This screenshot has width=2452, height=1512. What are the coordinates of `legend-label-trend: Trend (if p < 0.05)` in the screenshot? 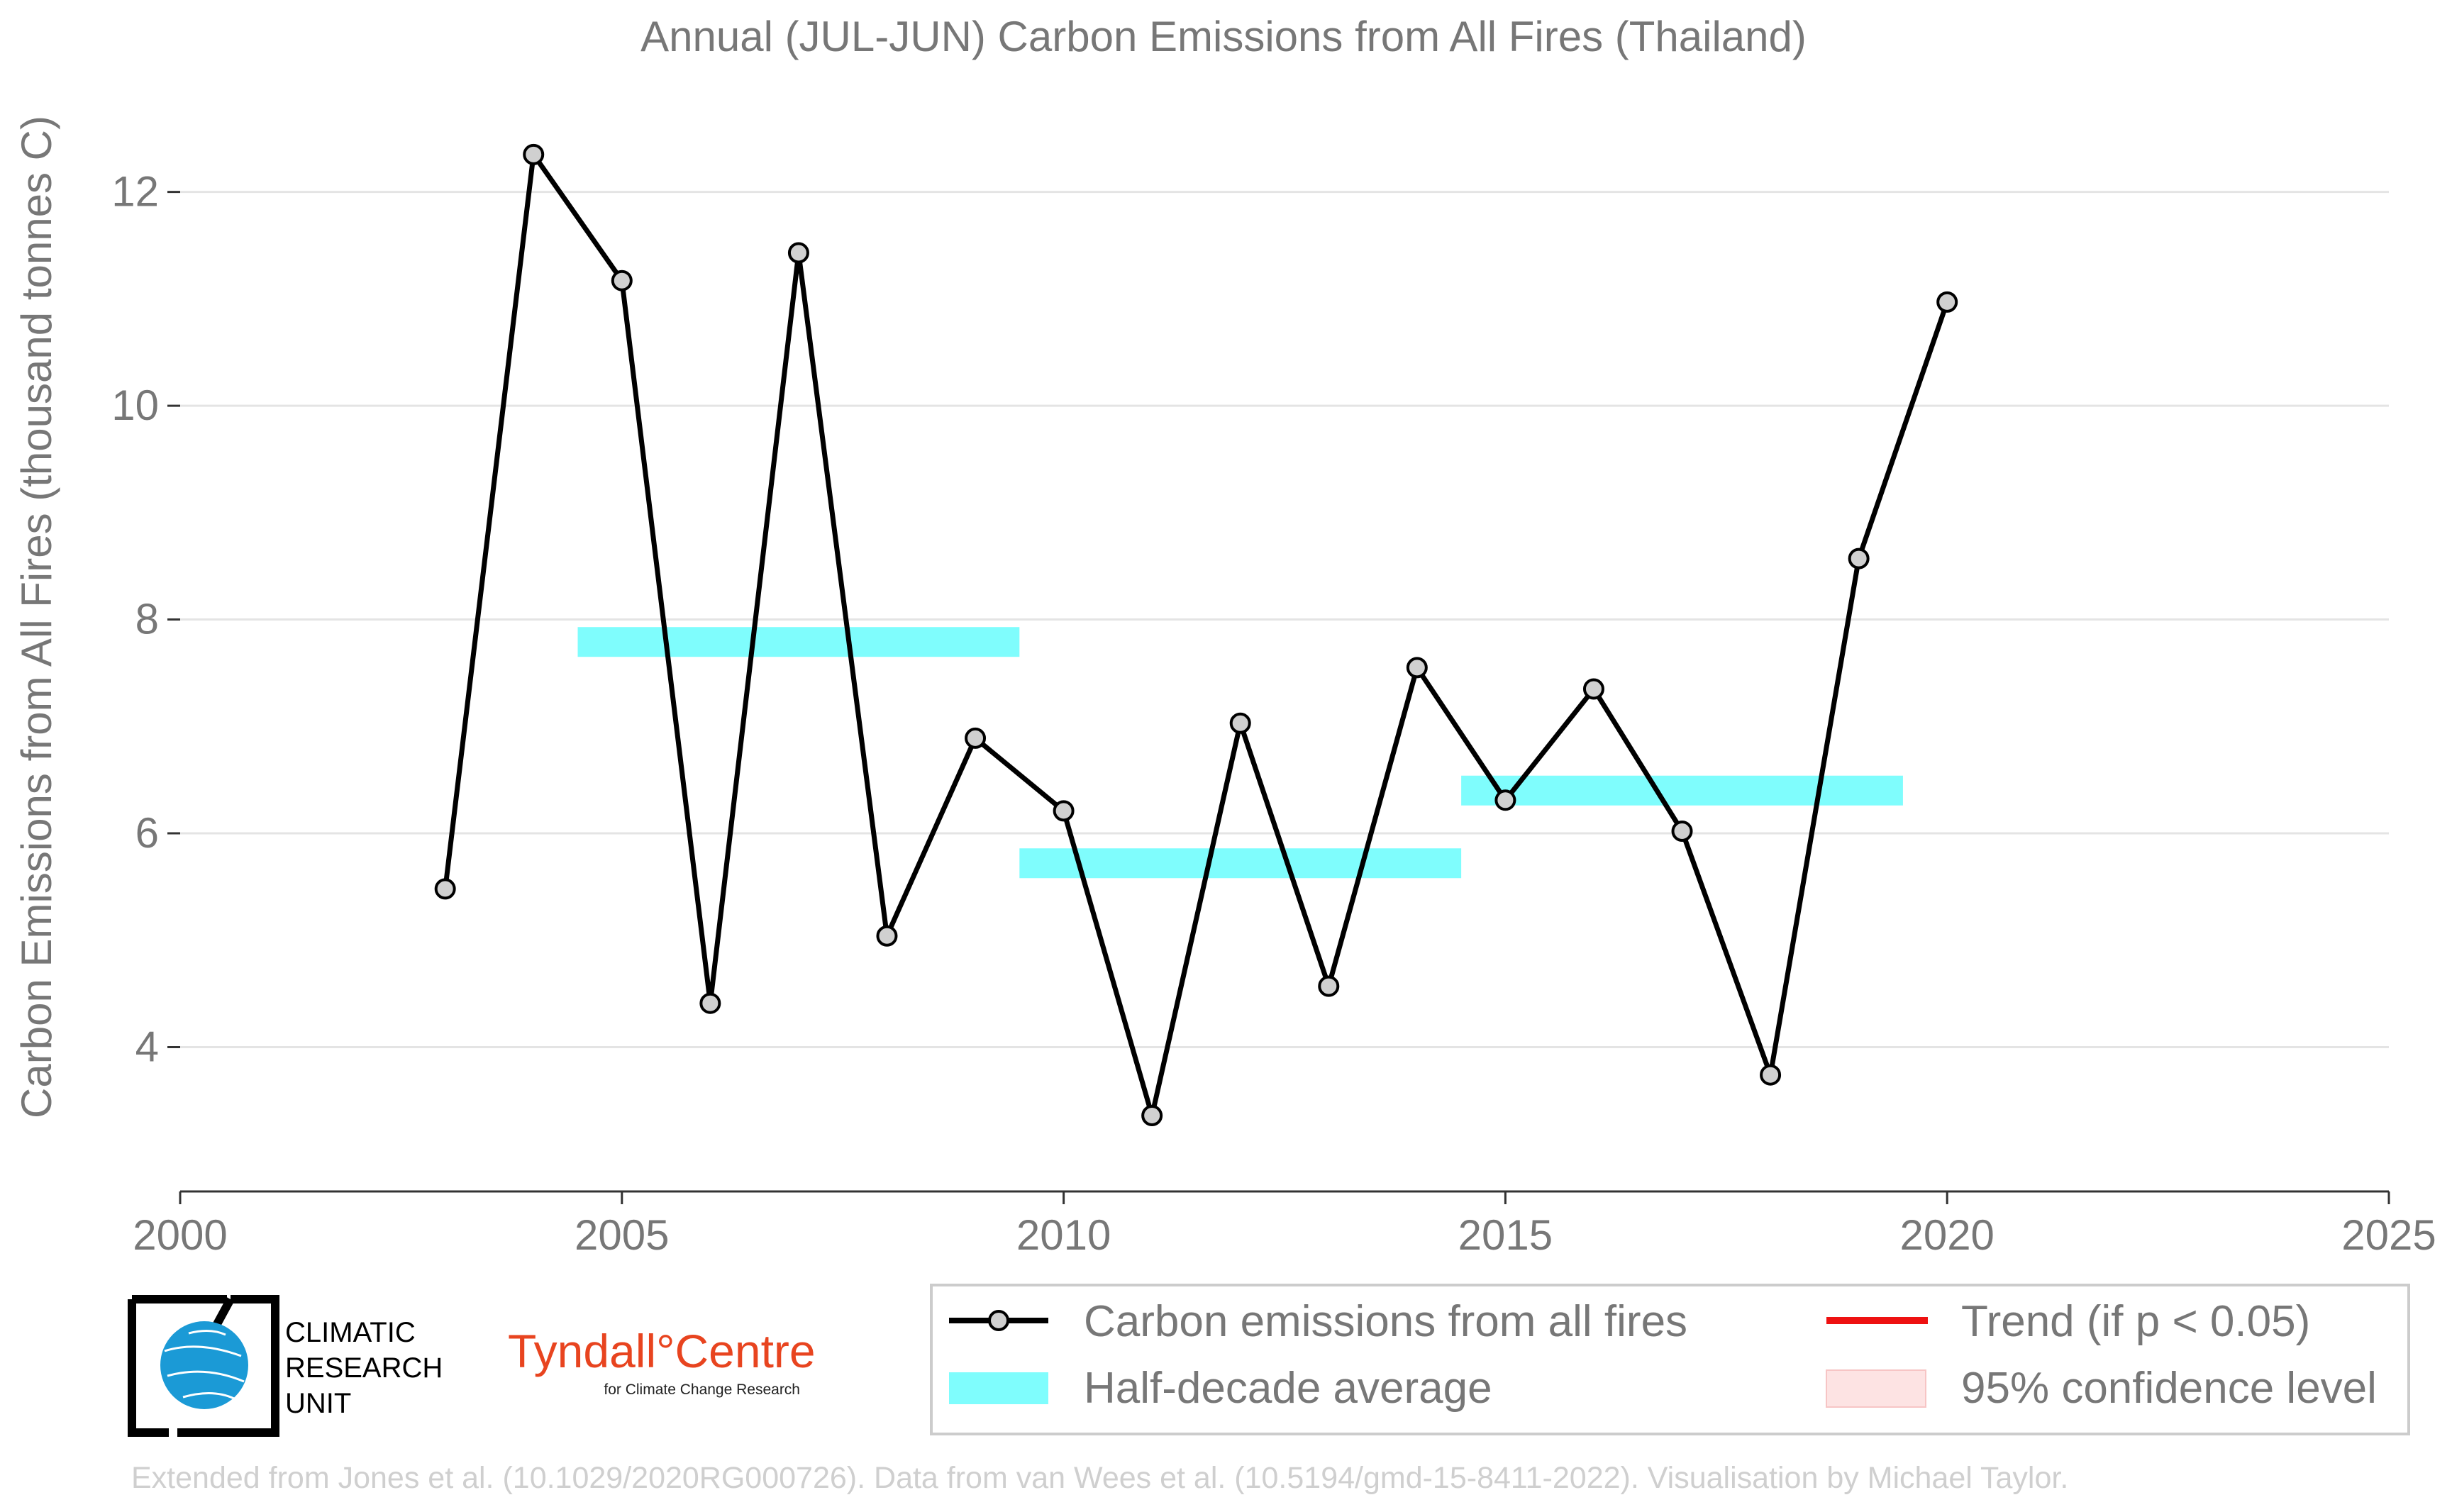 It's located at (2135, 1321).